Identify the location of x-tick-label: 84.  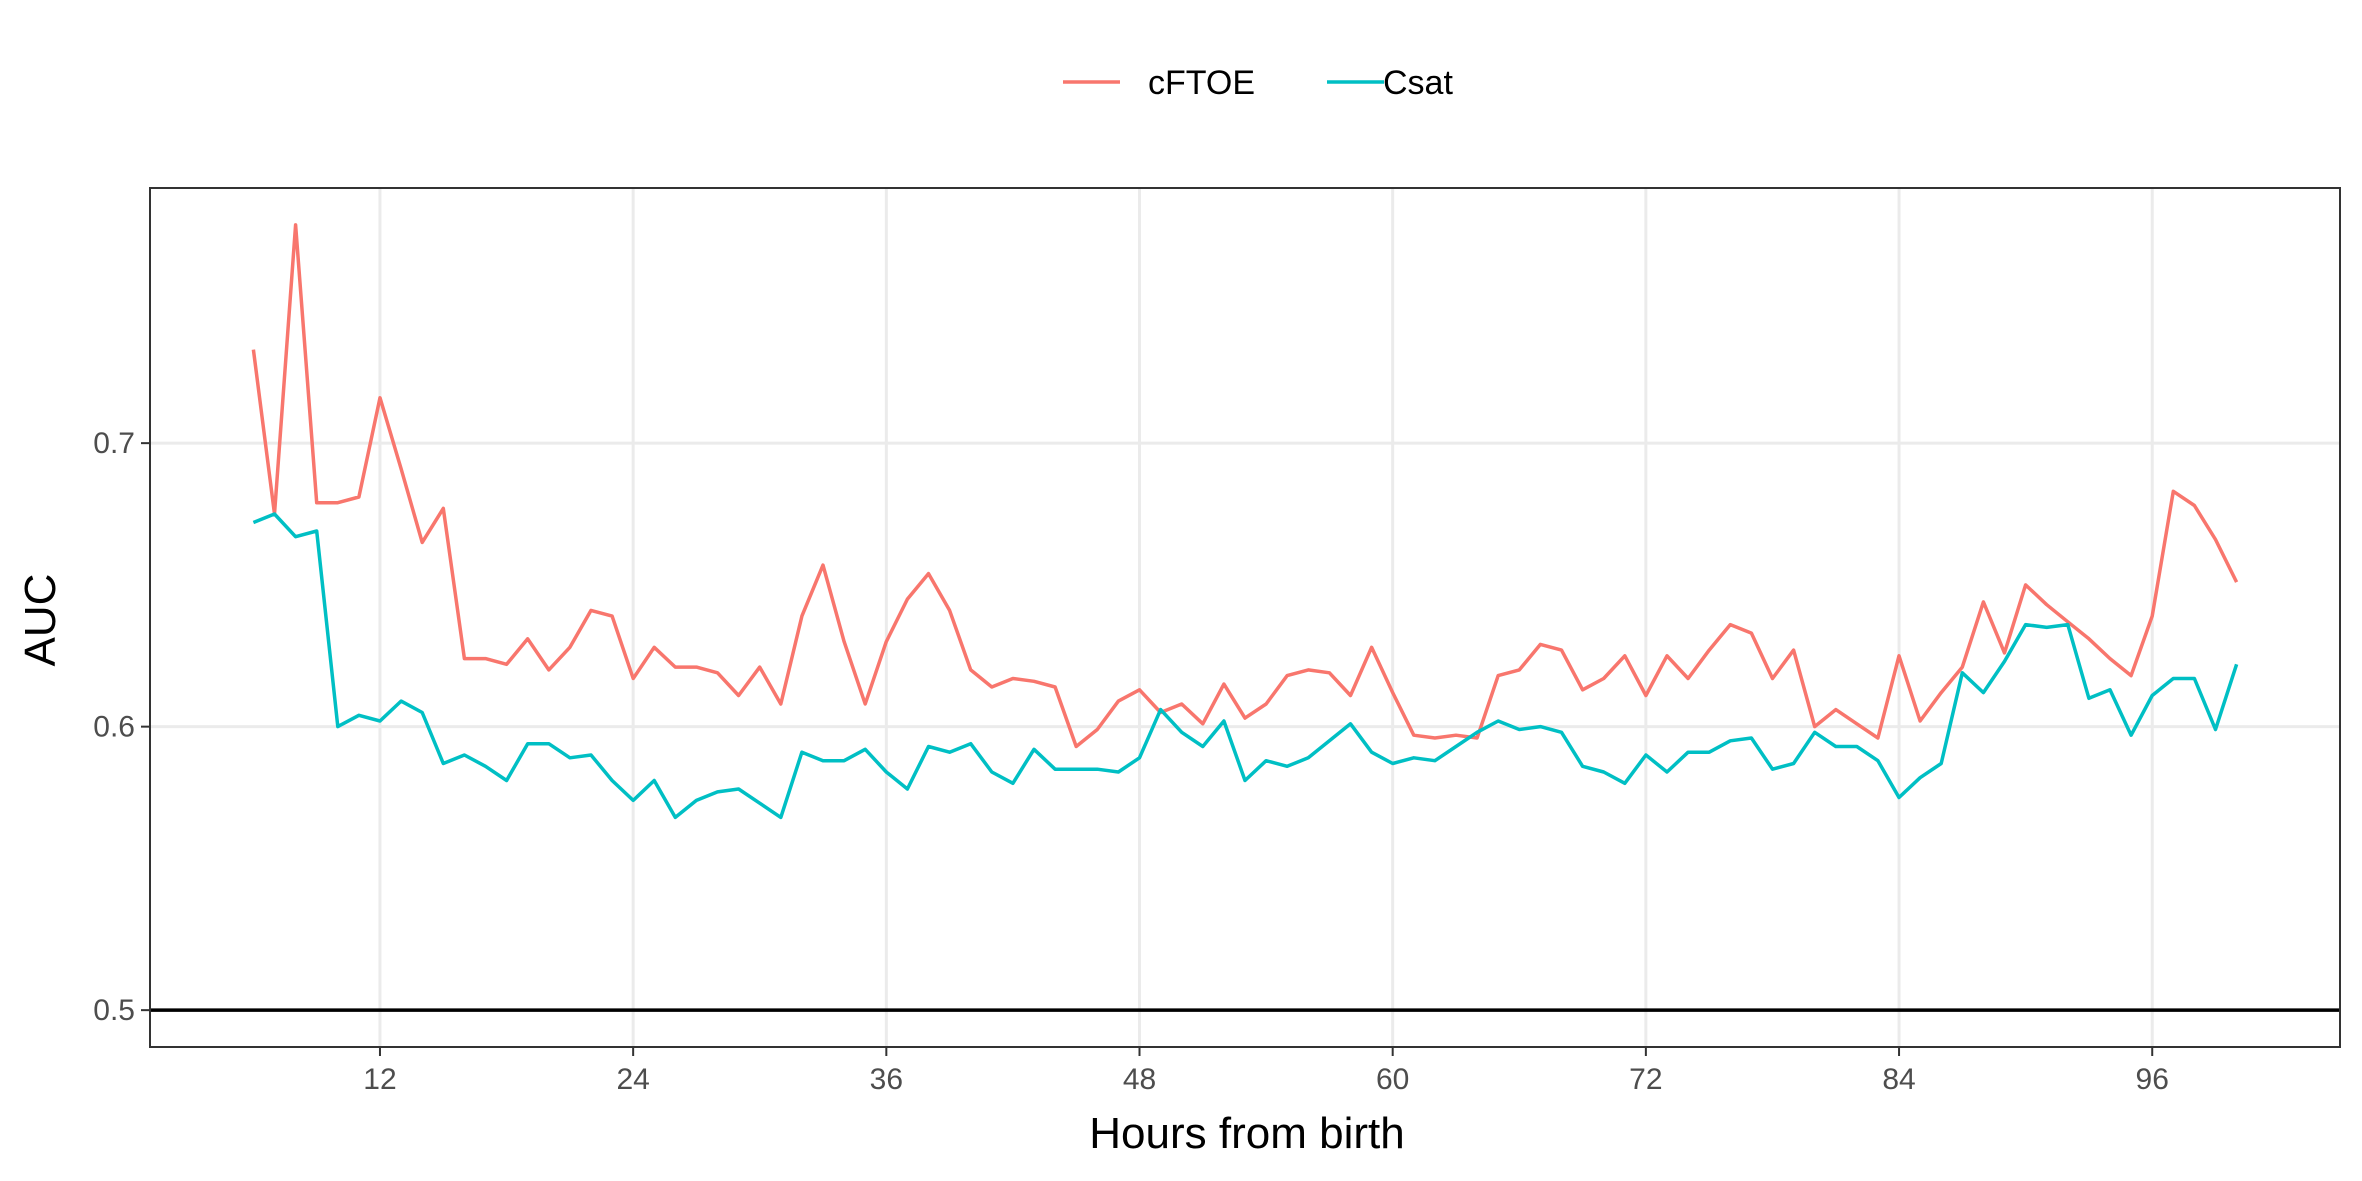
(1898, 1079).